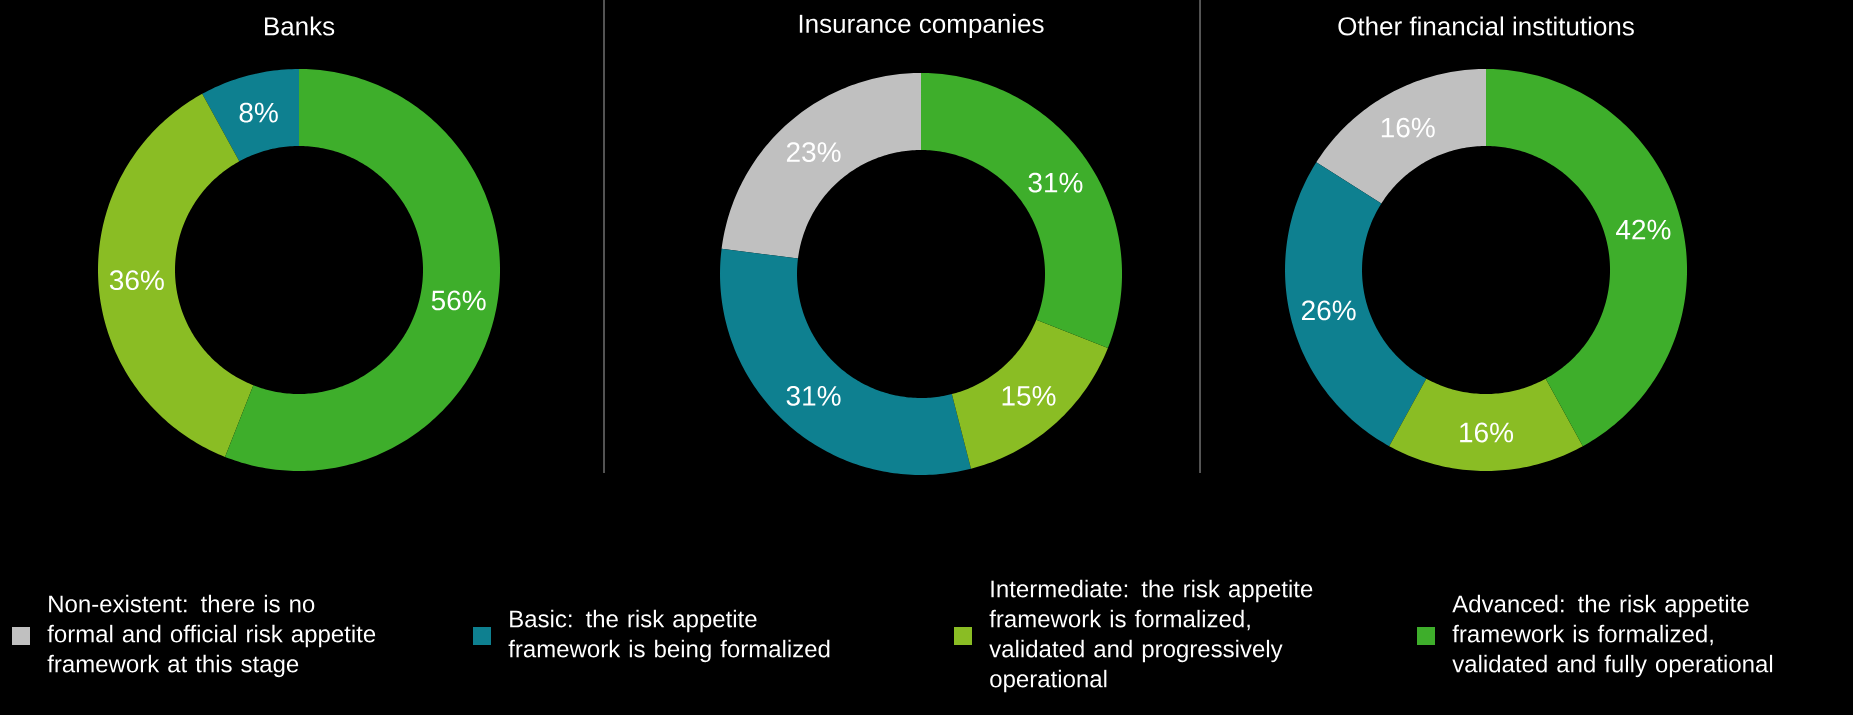 The width and height of the screenshot is (1853, 715). I want to click on data-label: 56%, so click(458, 300).